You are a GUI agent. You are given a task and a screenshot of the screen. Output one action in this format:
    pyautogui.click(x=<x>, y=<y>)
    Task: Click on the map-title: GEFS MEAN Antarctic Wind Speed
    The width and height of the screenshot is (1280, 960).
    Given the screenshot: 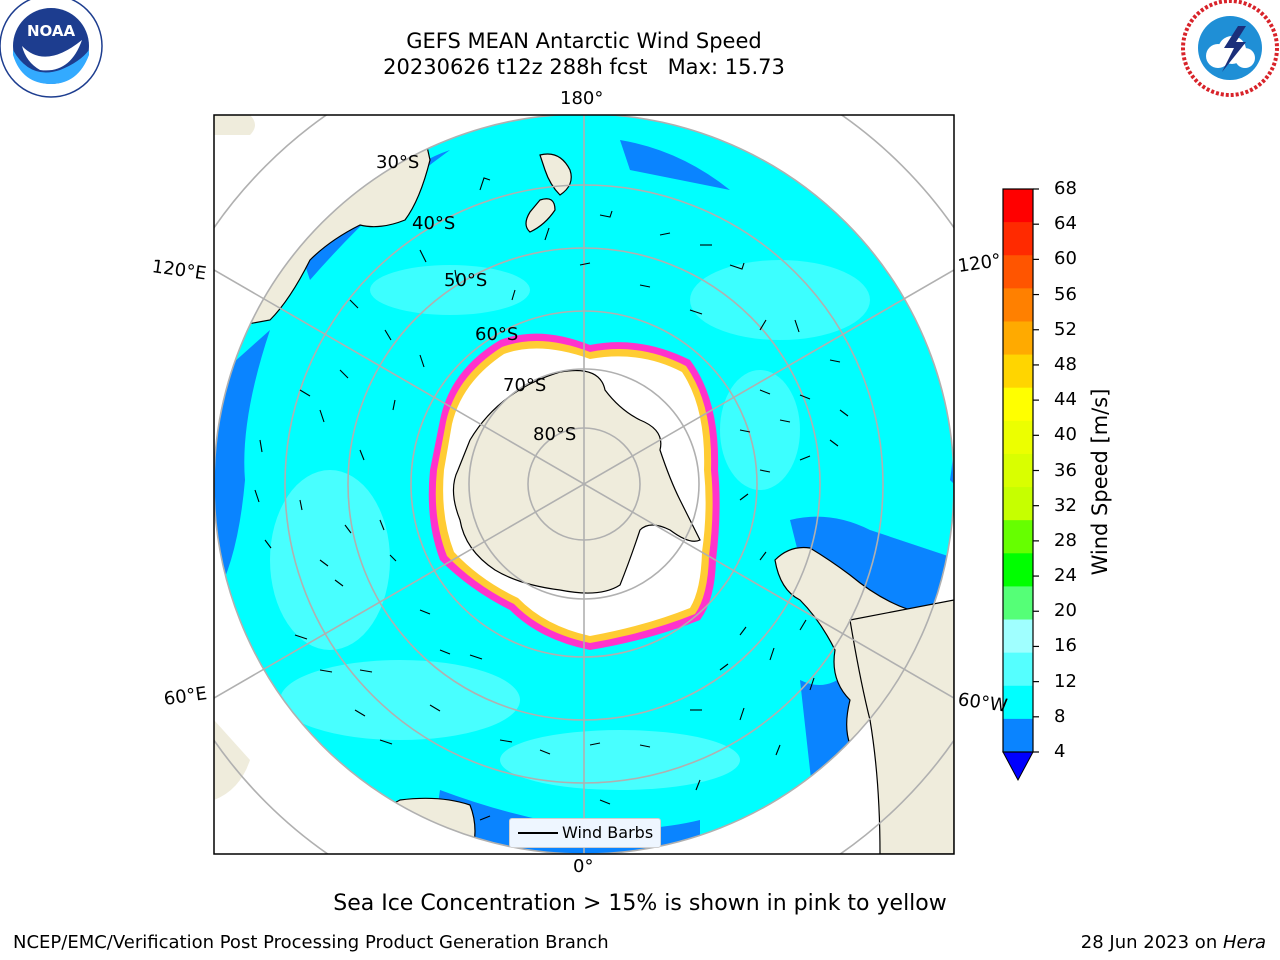 What is the action you would take?
    pyautogui.click(x=584, y=41)
    